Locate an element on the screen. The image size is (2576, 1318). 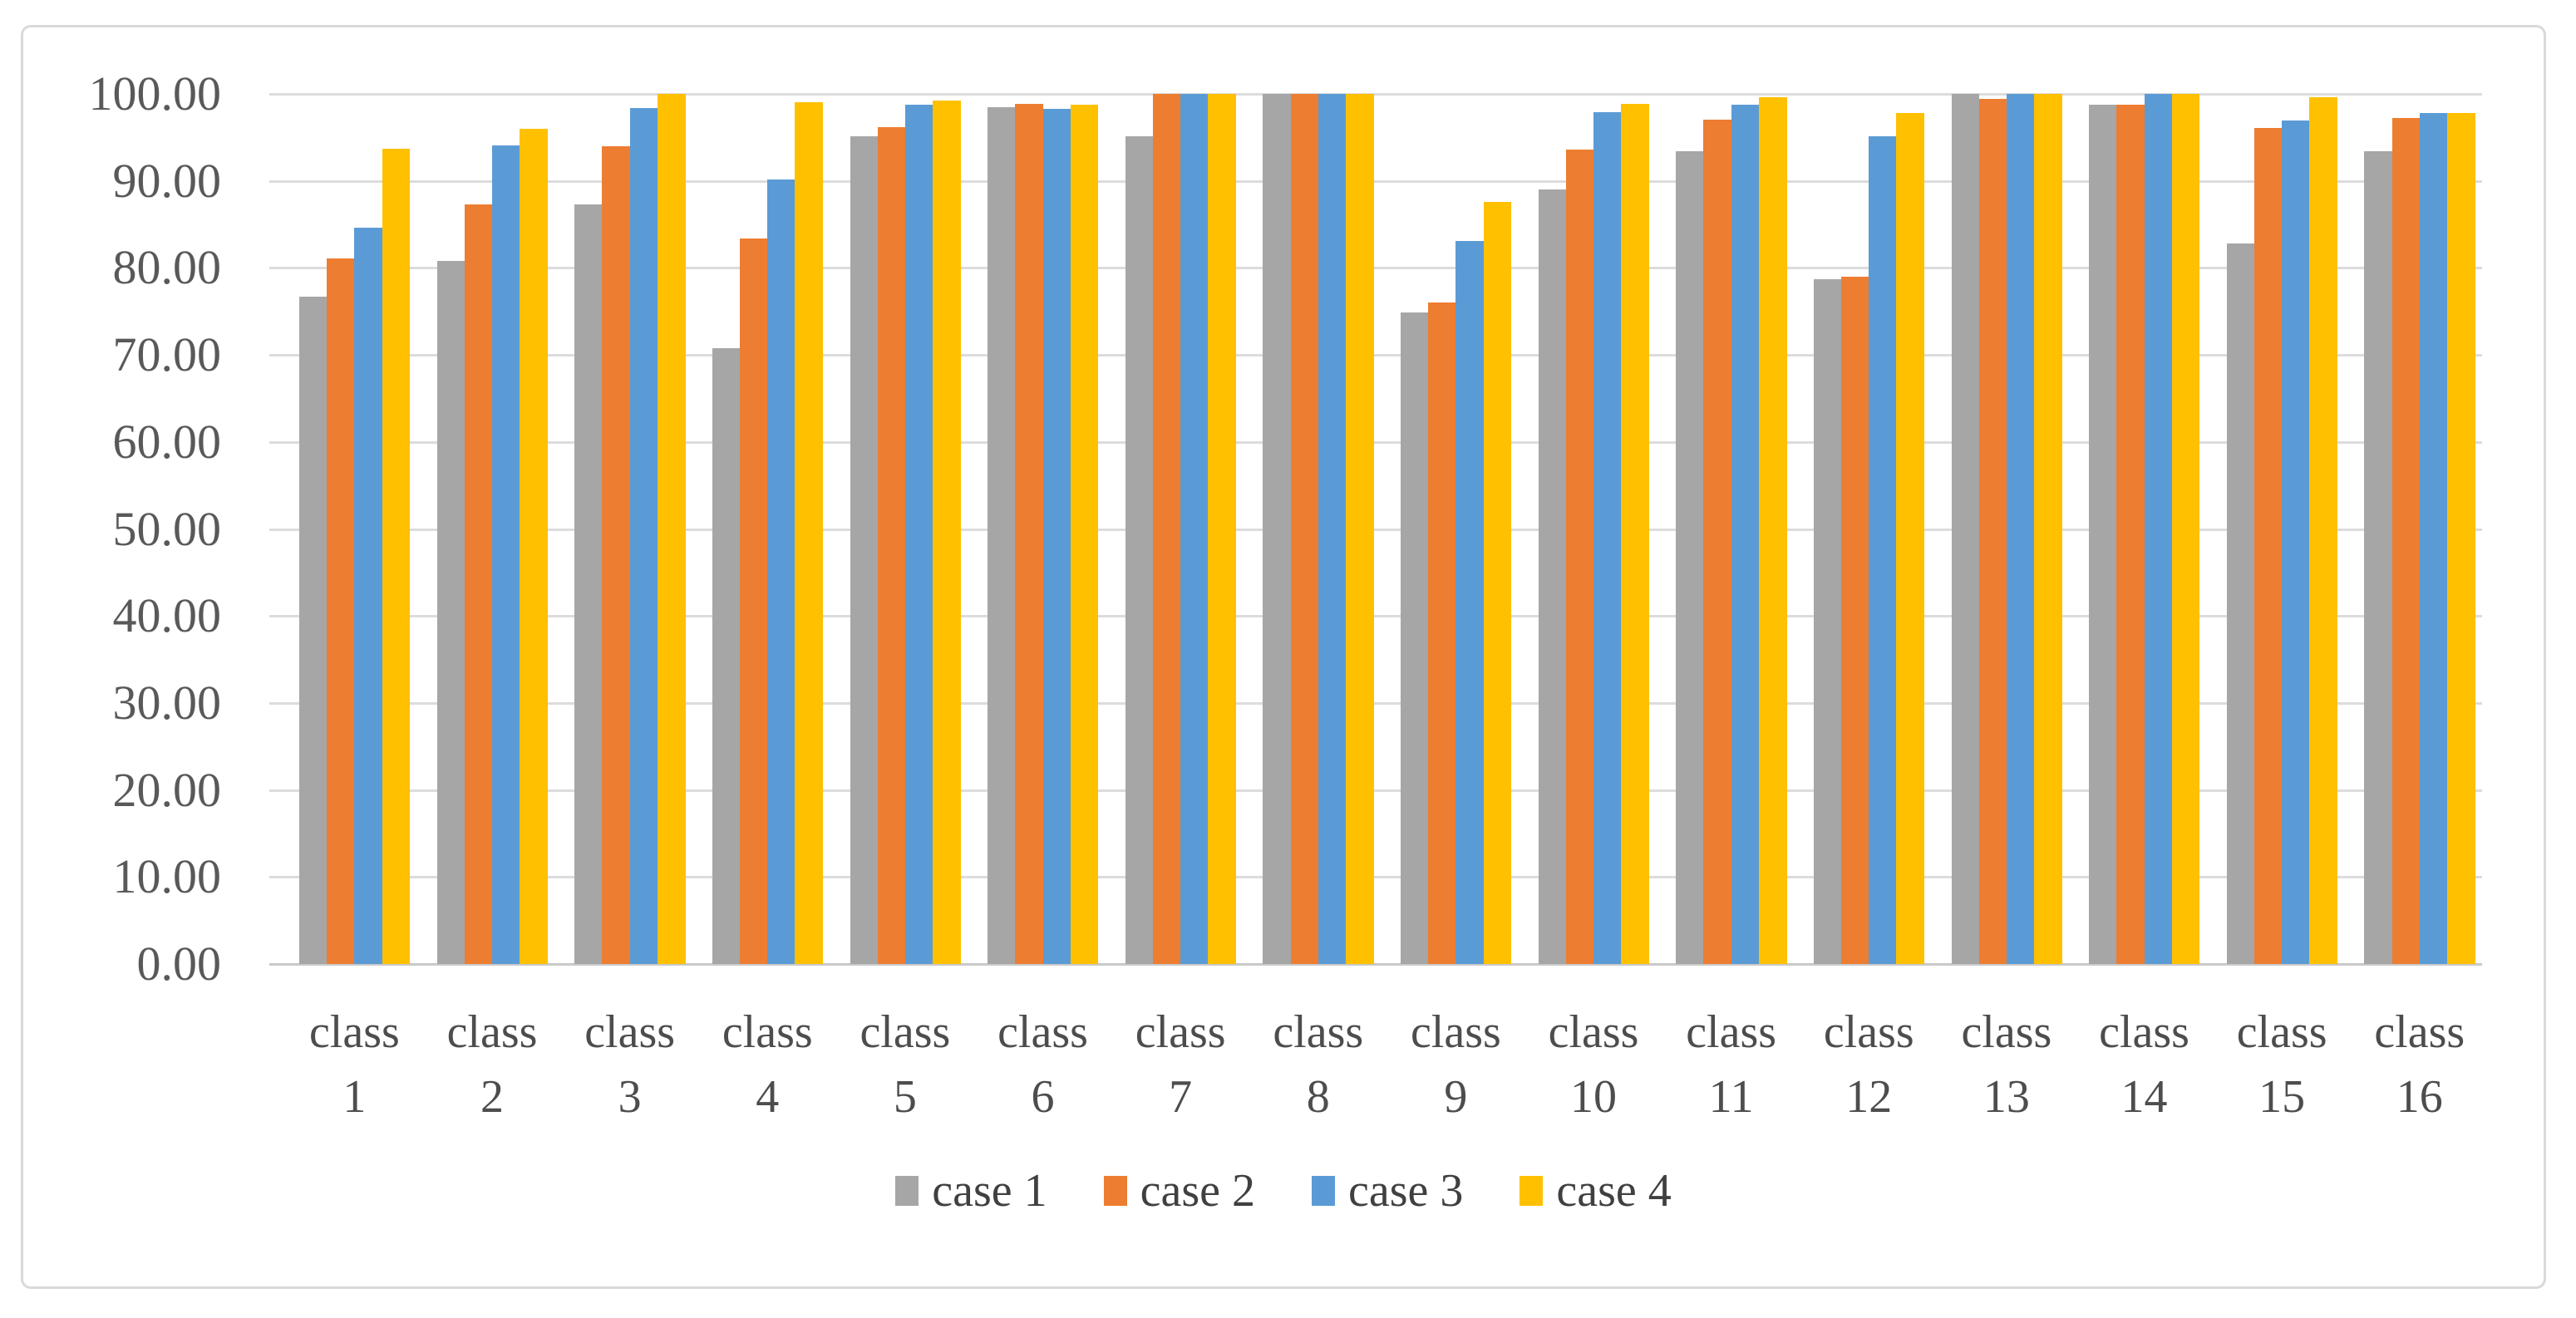
legend-label: case 2 is located at coordinates (1197, 1191).